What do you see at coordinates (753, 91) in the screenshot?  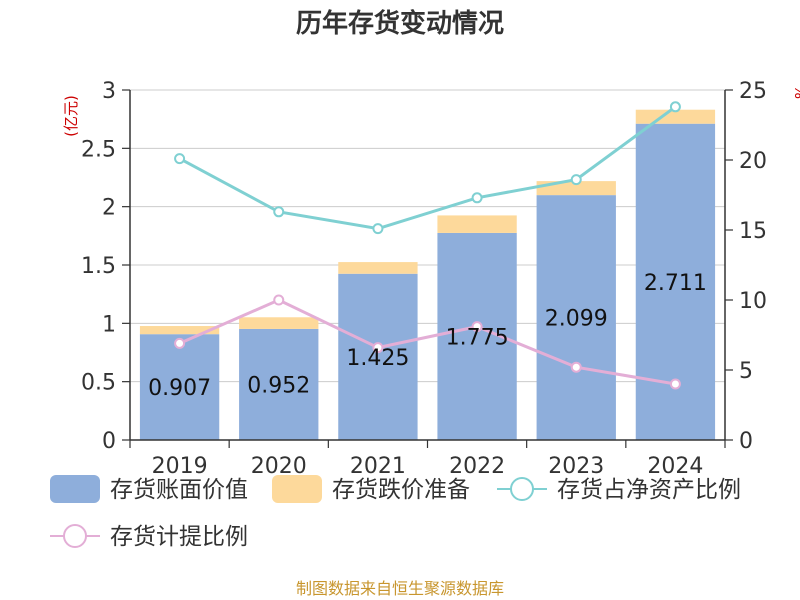 I see `right-tick-label: 25` at bounding box center [753, 91].